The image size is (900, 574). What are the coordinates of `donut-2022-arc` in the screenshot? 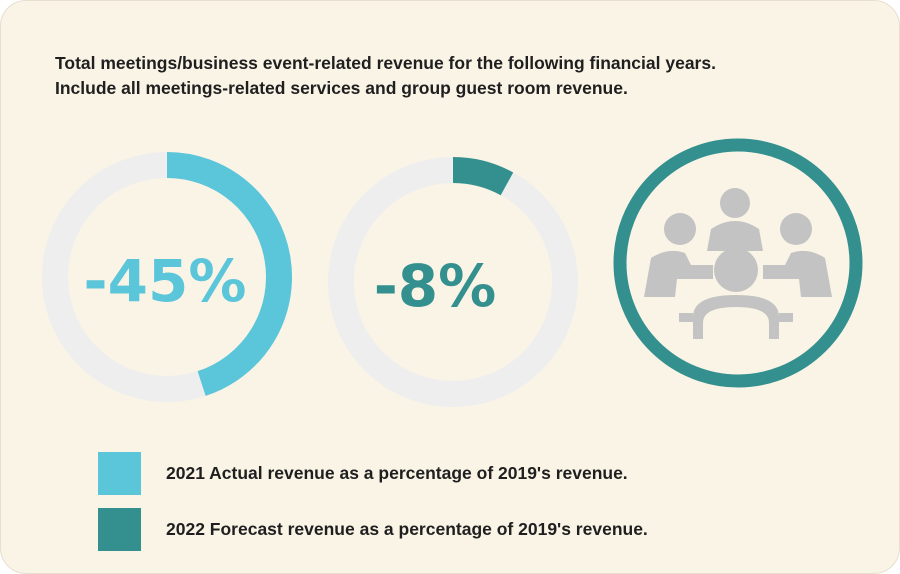 It's located at (483, 176).